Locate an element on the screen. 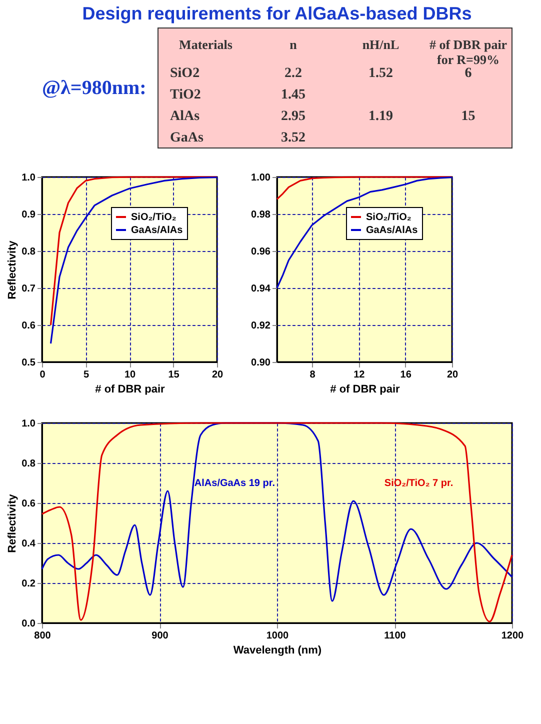  y-tick-label: 0.7 is located at coordinates (29, 289).